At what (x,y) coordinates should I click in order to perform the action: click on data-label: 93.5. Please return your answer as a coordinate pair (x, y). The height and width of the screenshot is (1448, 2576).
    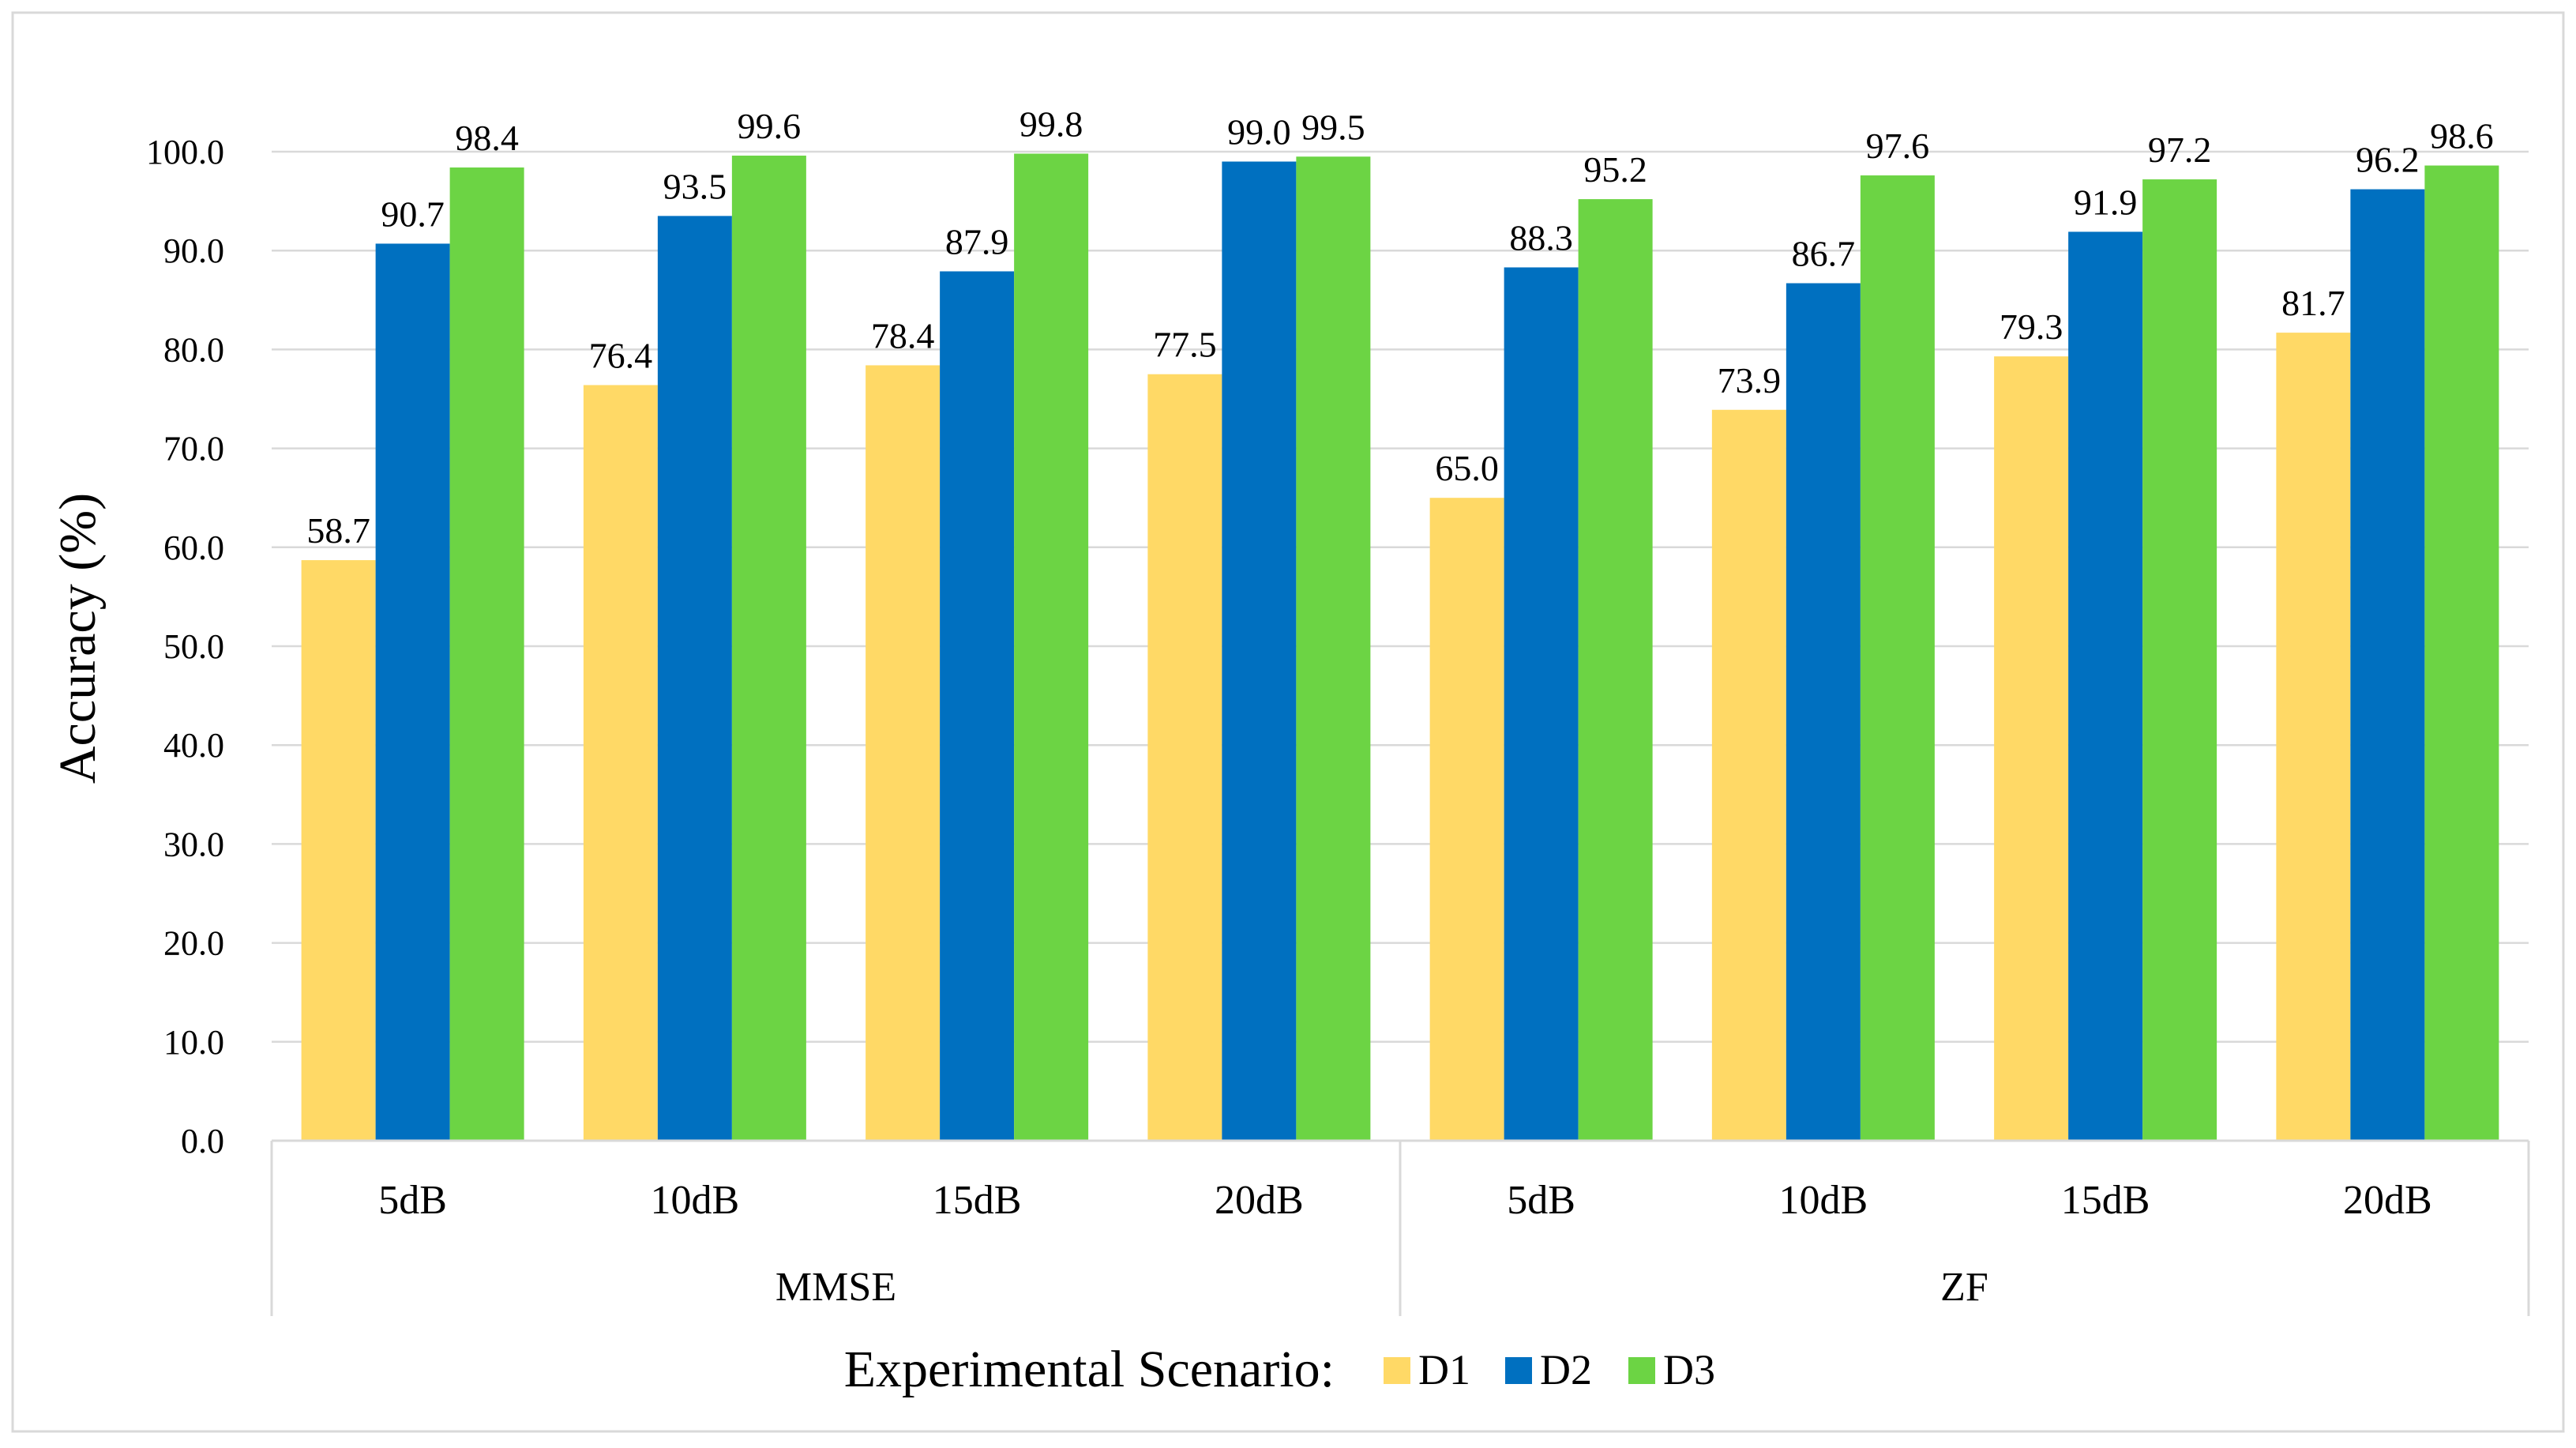
    Looking at the image, I should click on (695, 186).